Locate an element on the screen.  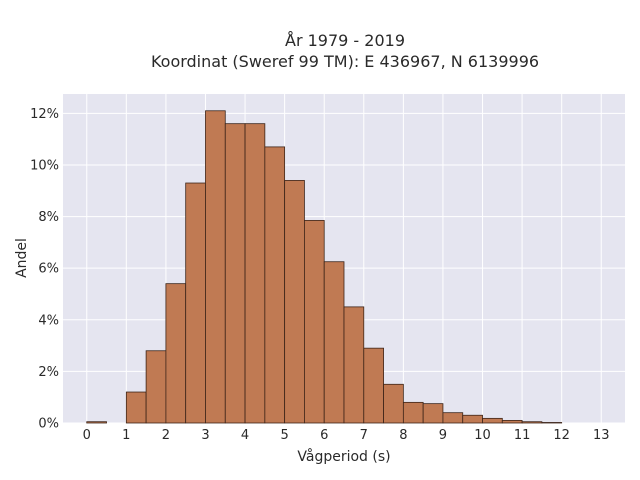
chart-title-line1: År 1979 - 2019 is located at coordinates (345, 40).